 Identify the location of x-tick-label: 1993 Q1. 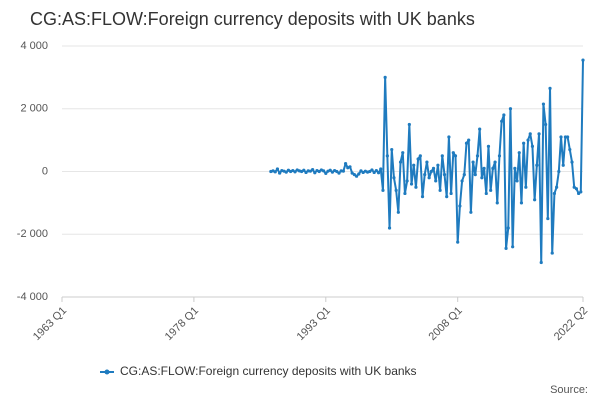
(314, 324).